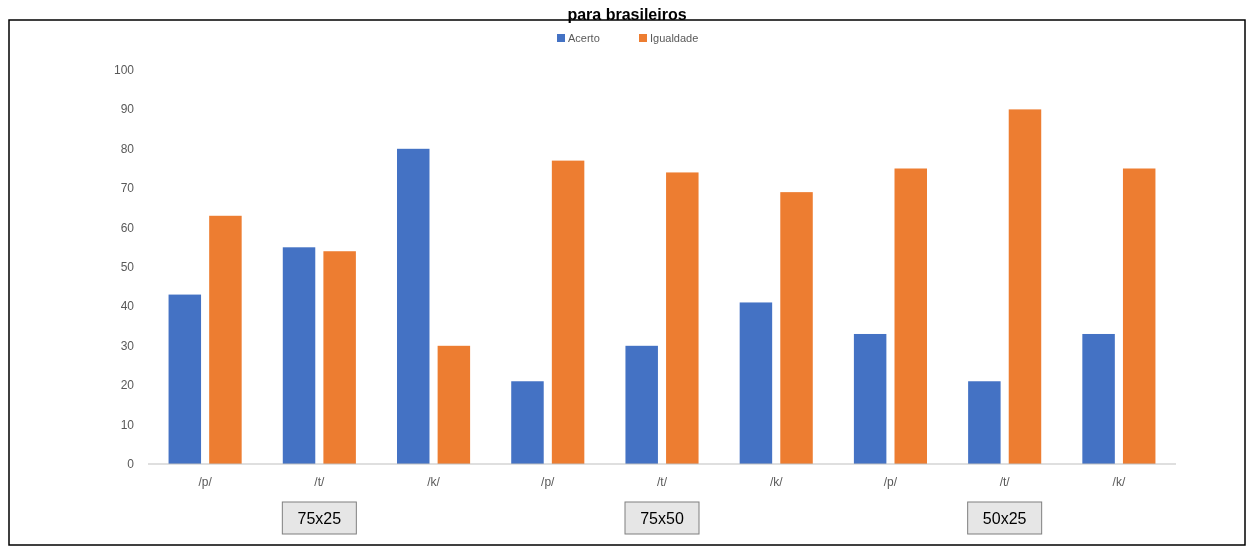 The width and height of the screenshot is (1254, 554). What do you see at coordinates (319, 518) in the screenshot?
I see `text: 75x25` at bounding box center [319, 518].